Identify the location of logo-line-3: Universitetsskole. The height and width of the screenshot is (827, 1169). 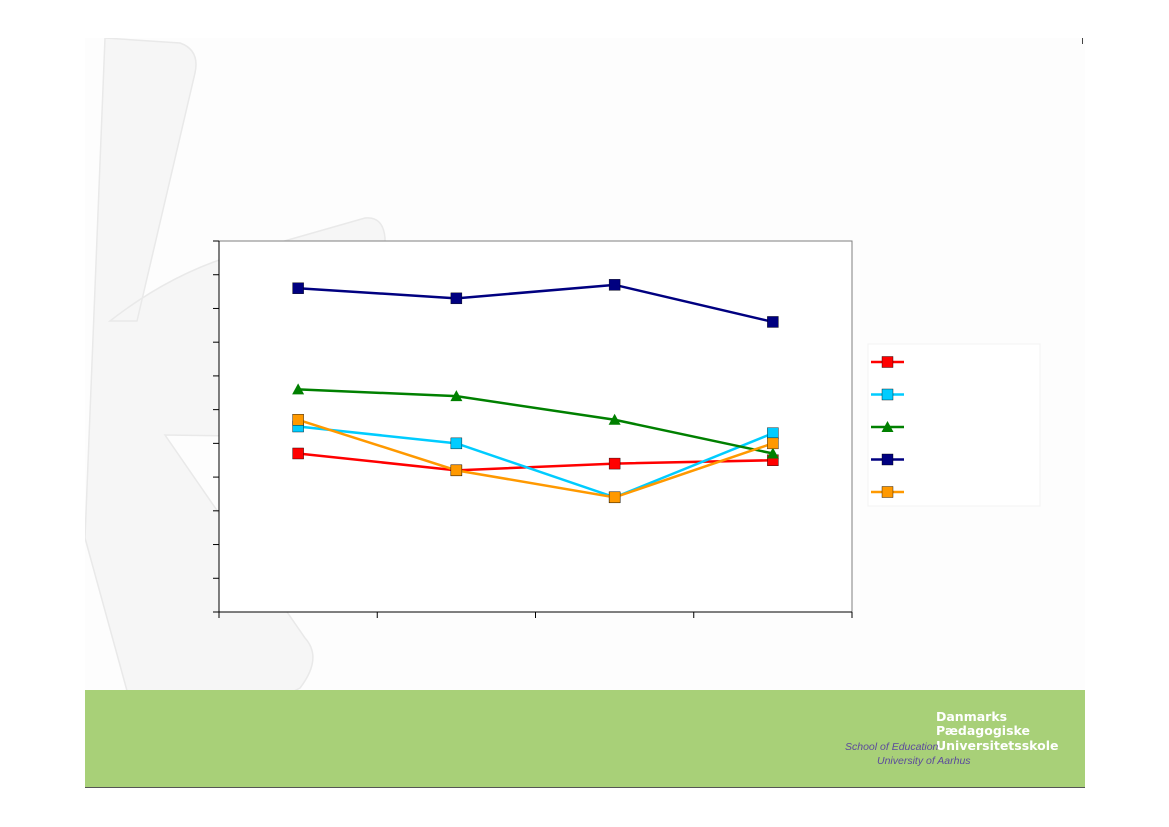
(997, 745).